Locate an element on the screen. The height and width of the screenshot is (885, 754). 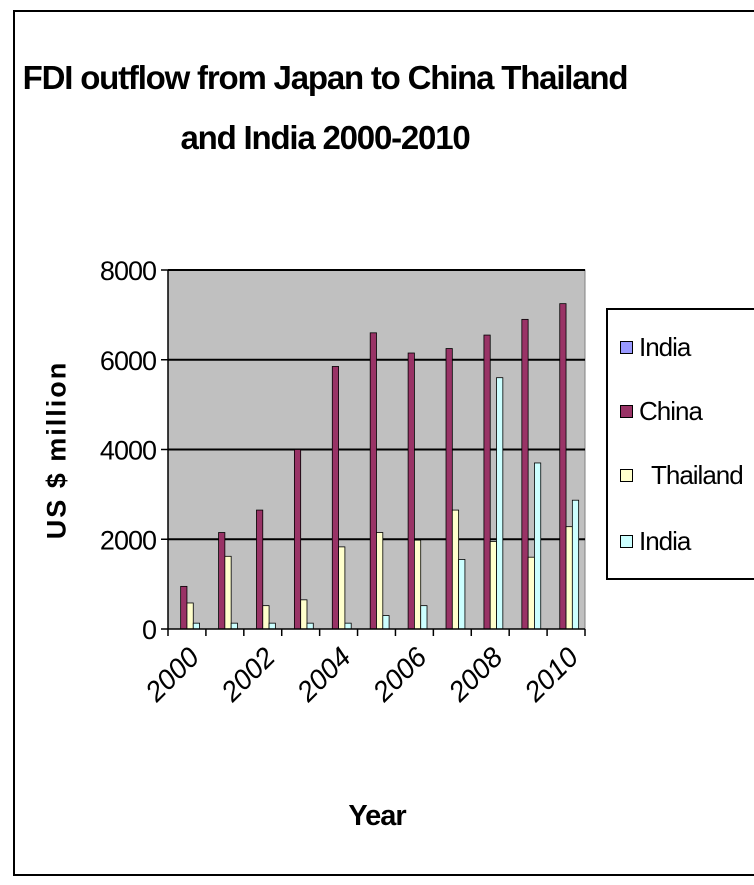
x-tick-label-2008: 2008 is located at coordinates (475, 674).